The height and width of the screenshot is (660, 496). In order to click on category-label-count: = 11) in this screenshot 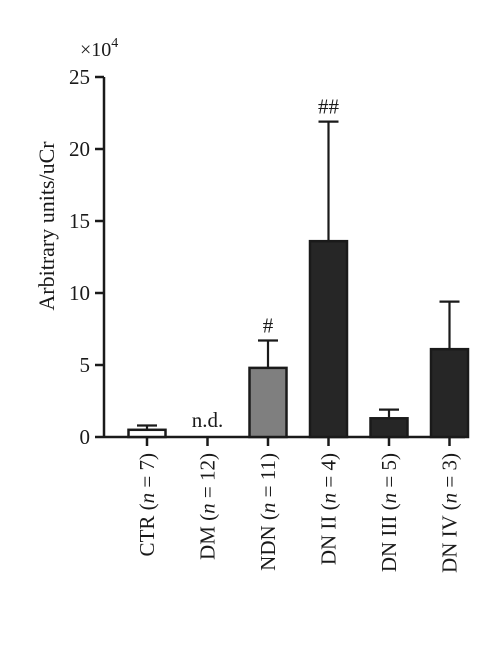, I will do `click(268, 478)`.